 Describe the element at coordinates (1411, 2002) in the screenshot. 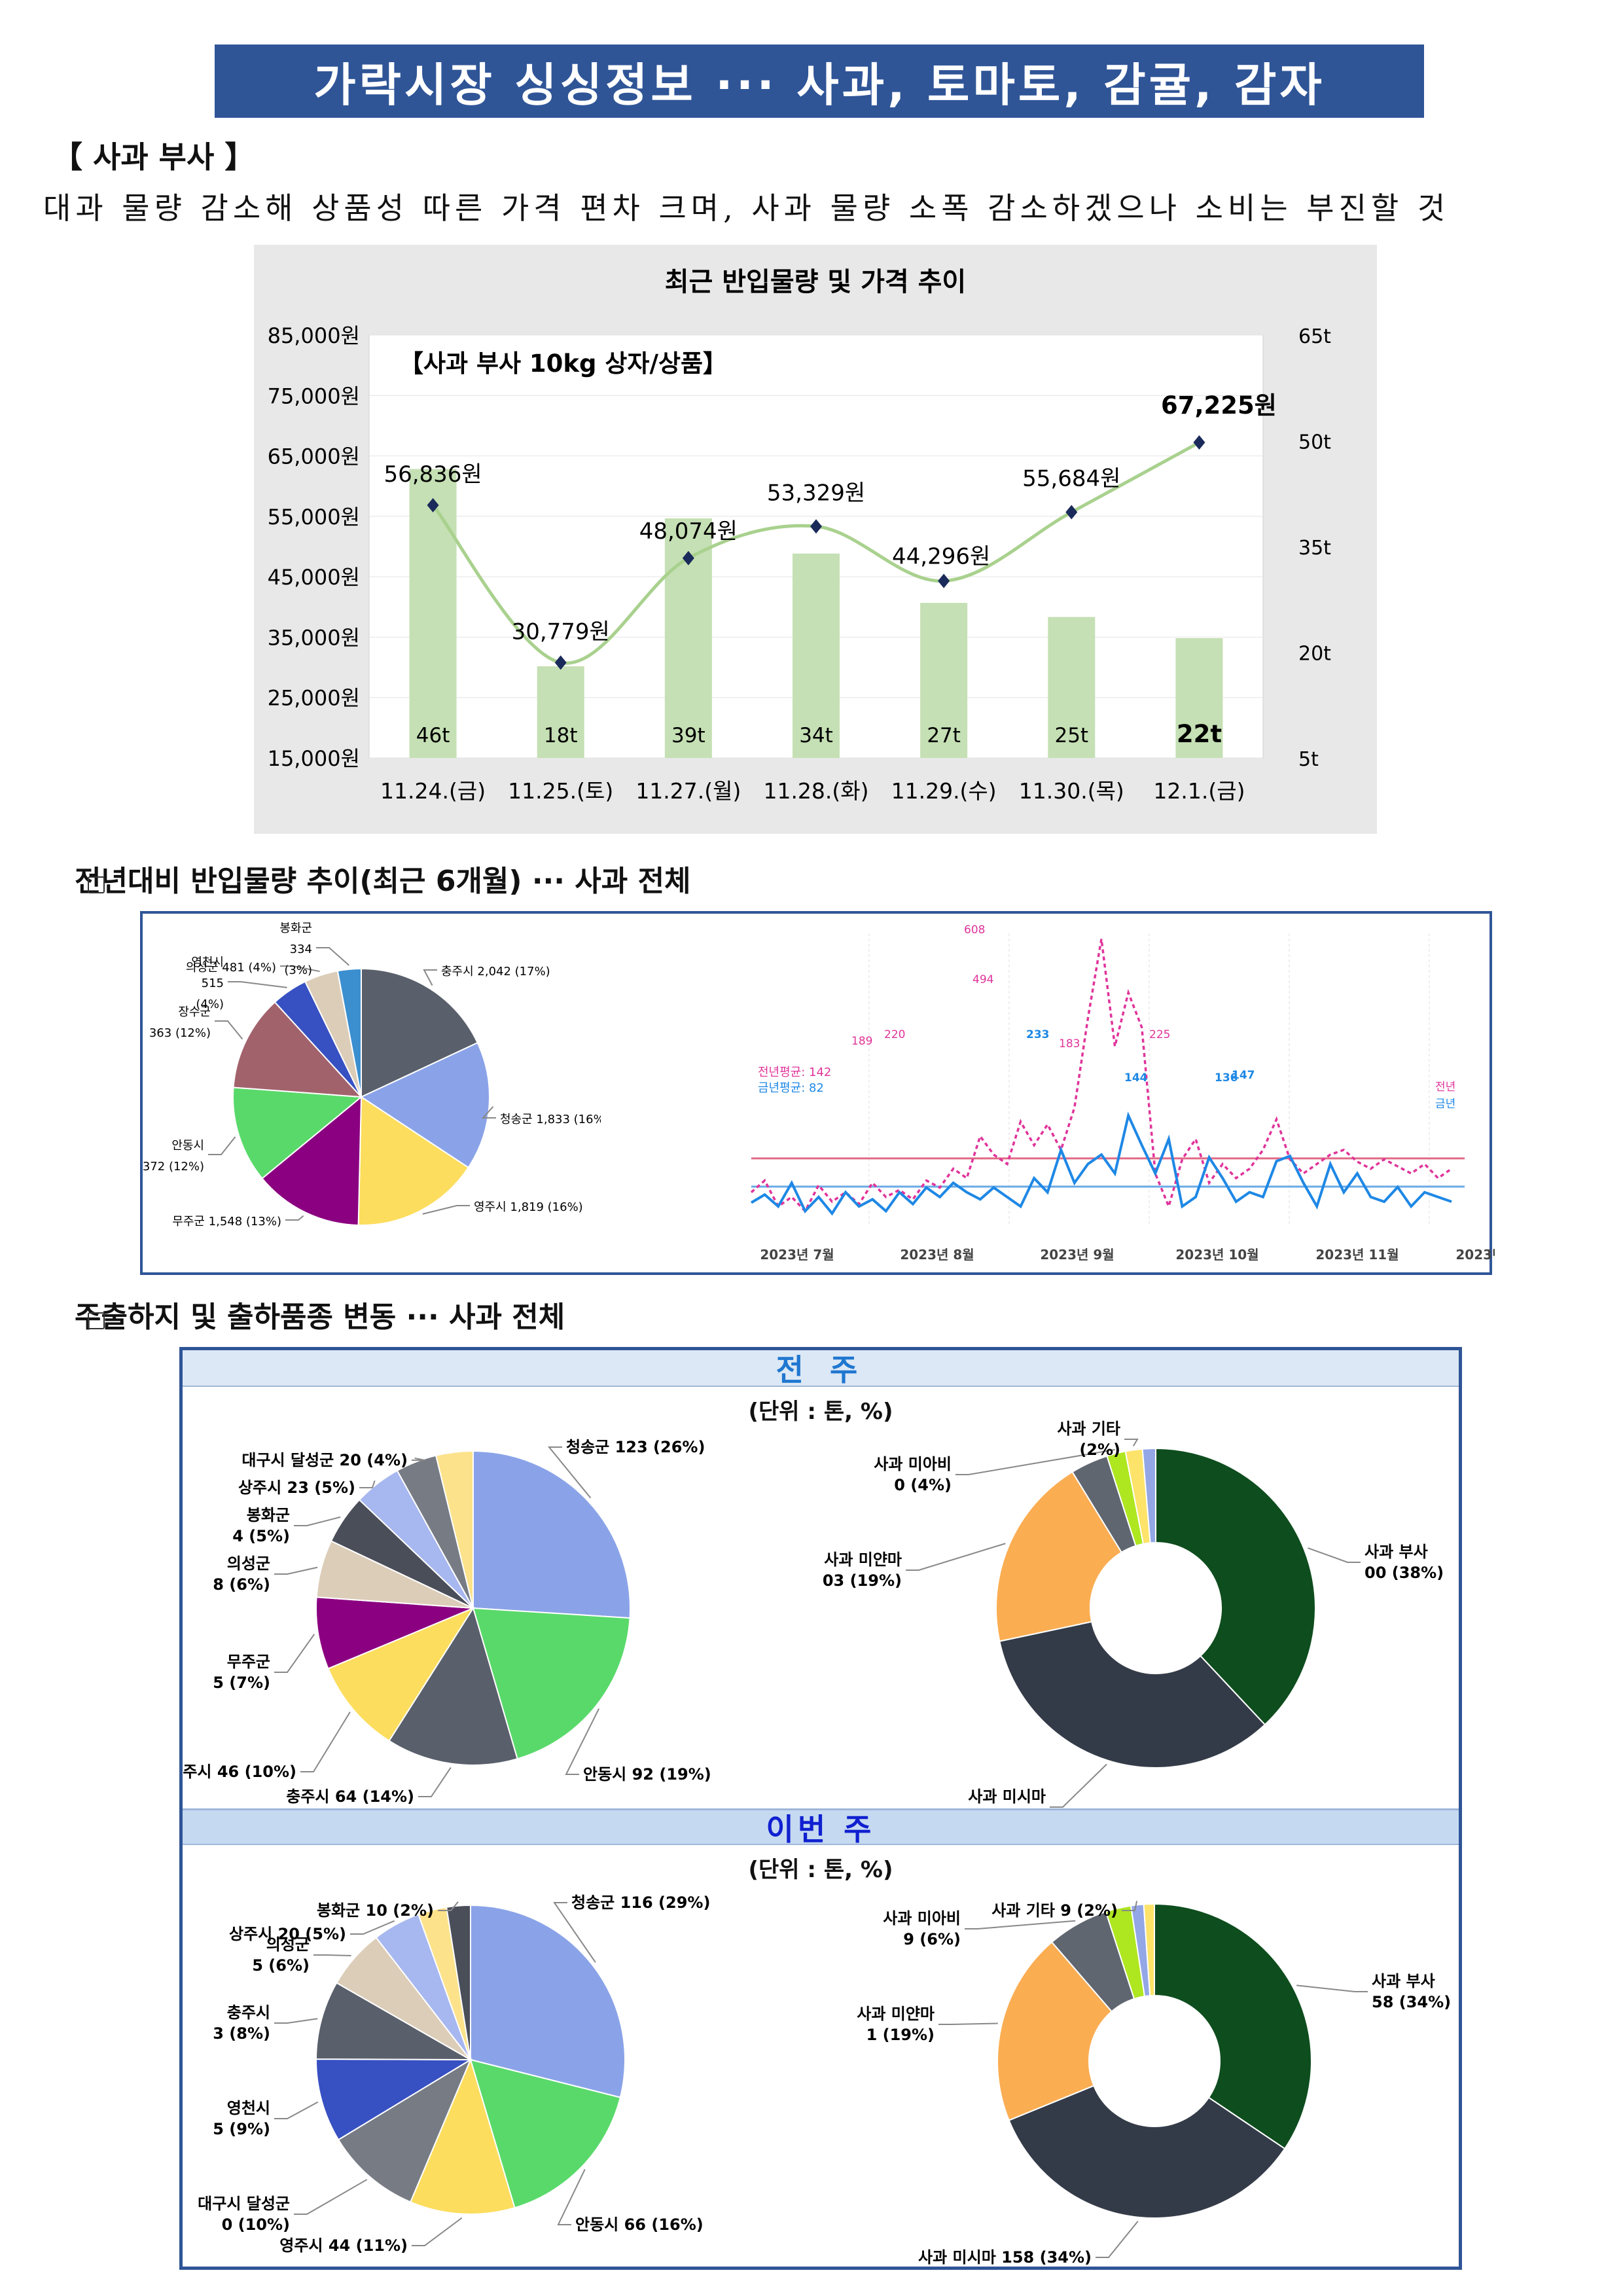

I see `slice-label: 58 (34%)` at that location.